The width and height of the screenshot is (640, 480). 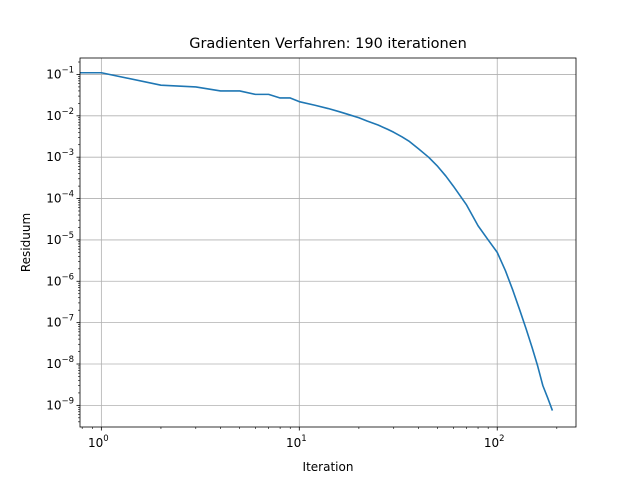 I want to click on y-tick-label: 10⁻⁵, so click(x=60, y=239).